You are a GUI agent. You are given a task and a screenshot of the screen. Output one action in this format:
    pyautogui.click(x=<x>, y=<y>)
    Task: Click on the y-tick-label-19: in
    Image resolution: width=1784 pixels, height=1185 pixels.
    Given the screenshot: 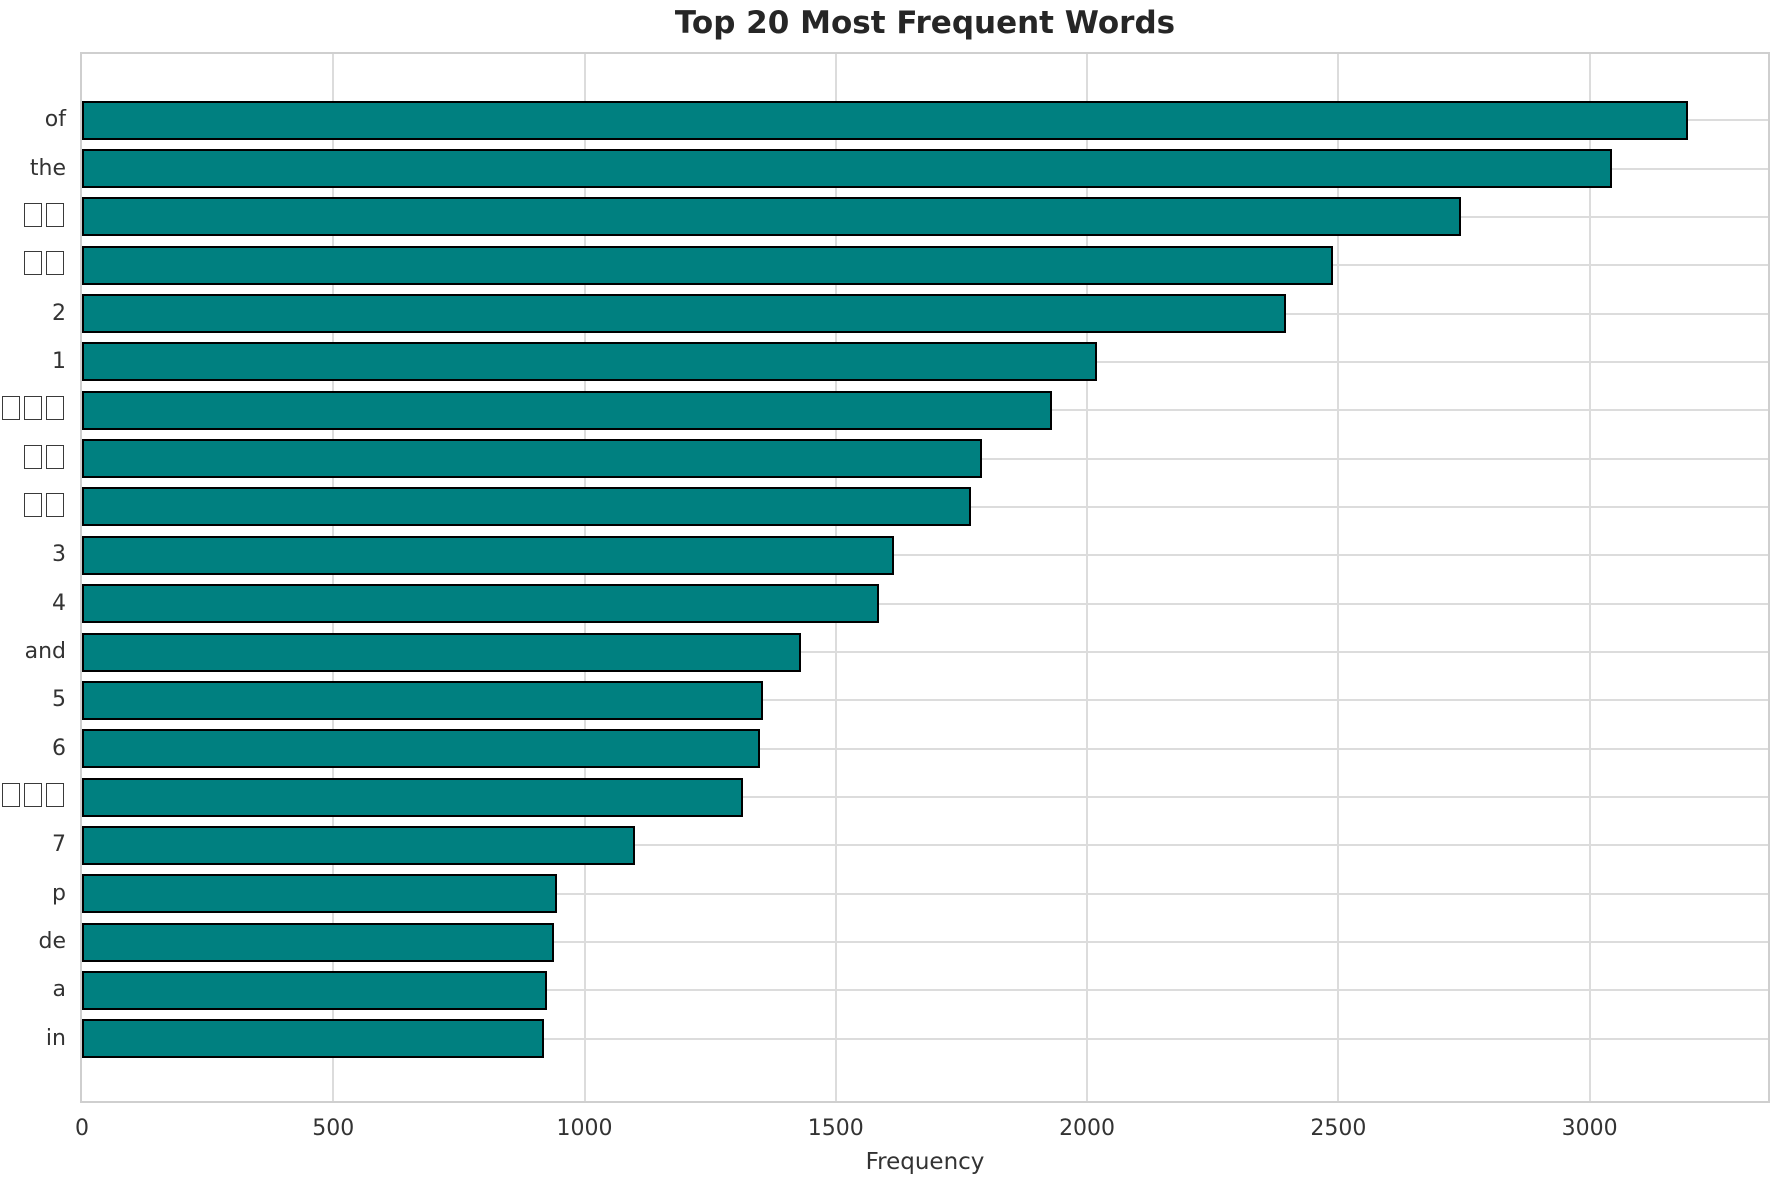 What is the action you would take?
    pyautogui.click(x=55, y=1038)
    